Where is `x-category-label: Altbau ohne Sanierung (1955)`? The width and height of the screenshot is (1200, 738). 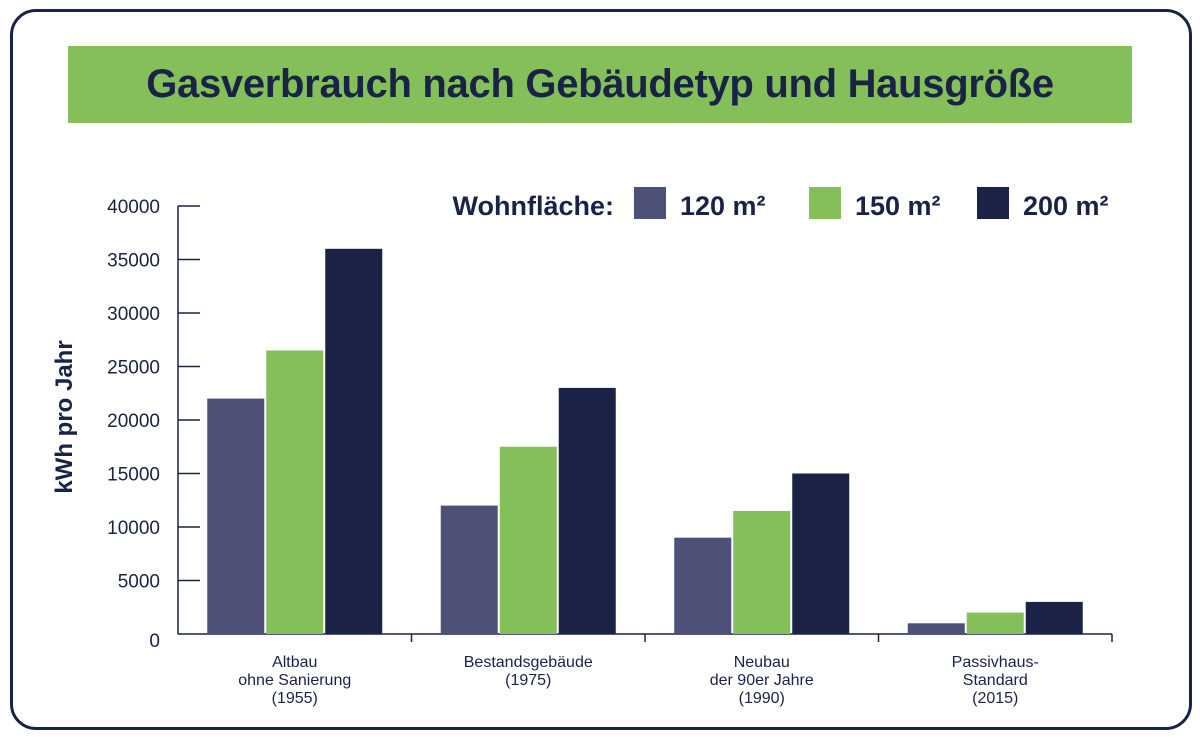
x-category-label: Altbau ohne Sanierung (1955) is located at coordinates (294, 680).